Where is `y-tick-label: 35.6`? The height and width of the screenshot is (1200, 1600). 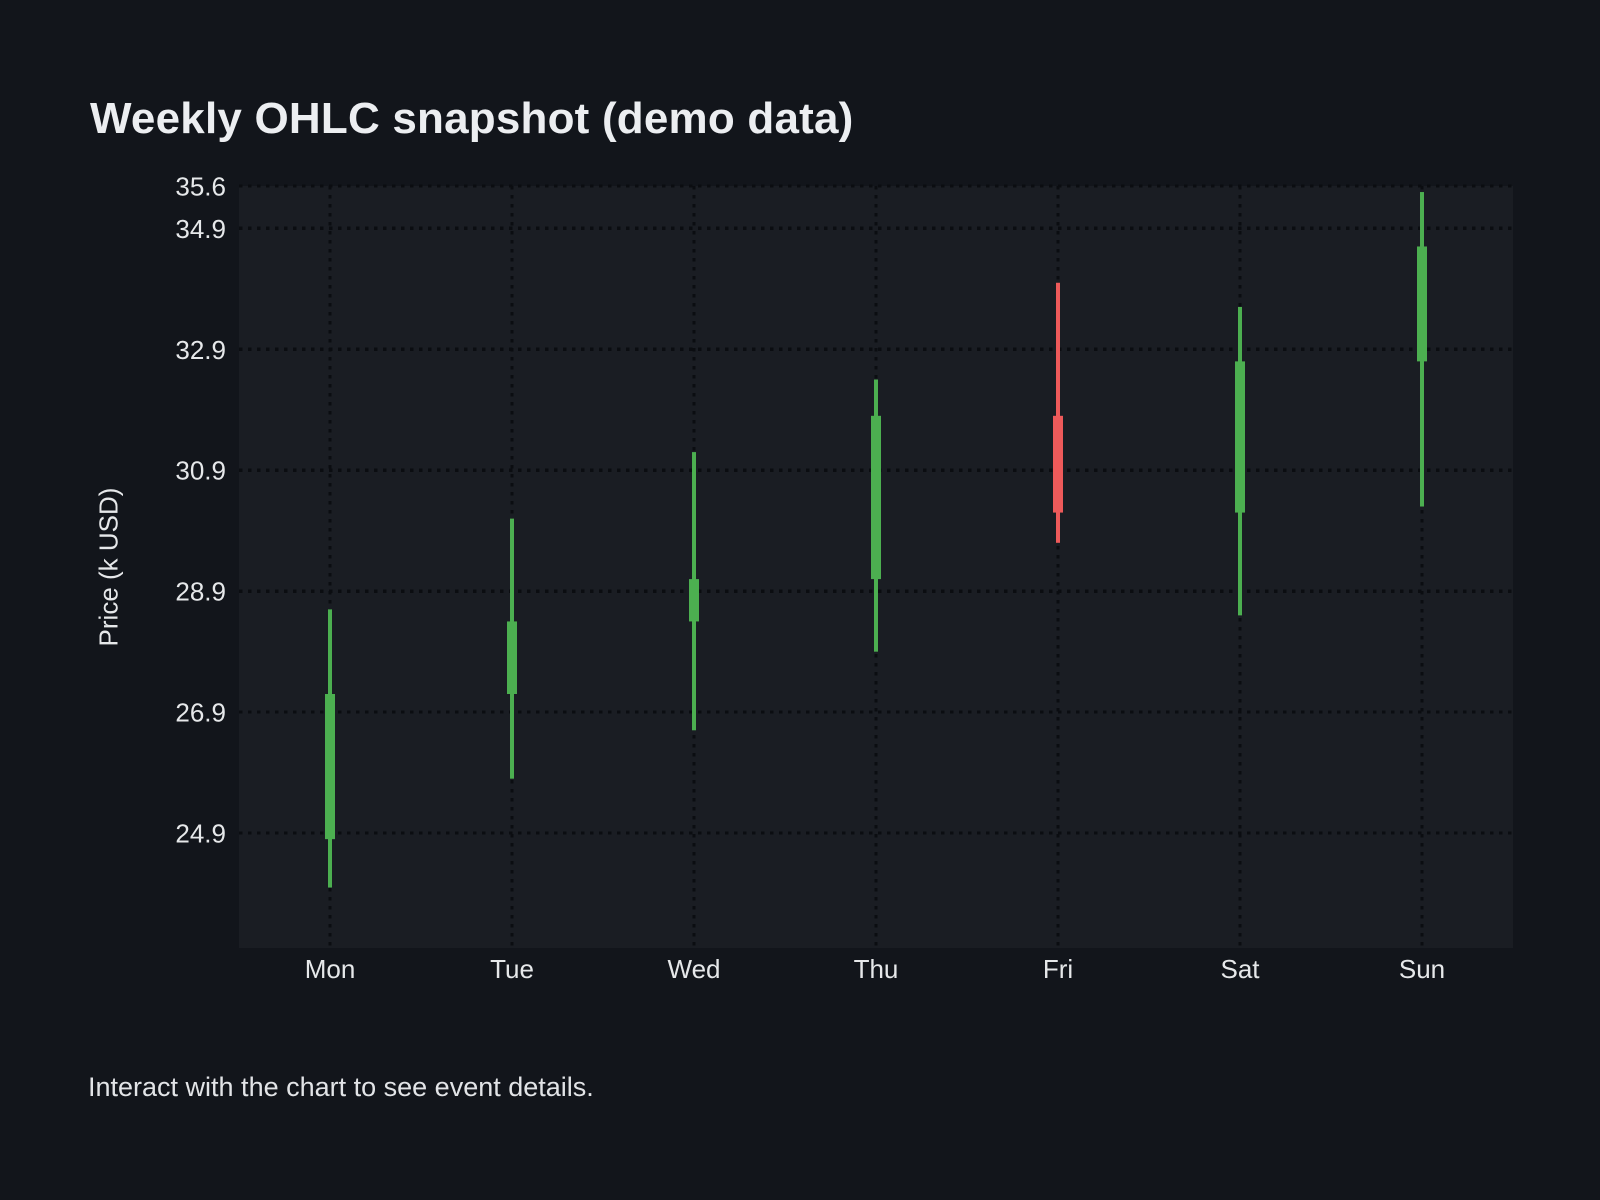 y-tick-label: 35.6 is located at coordinates (200, 187).